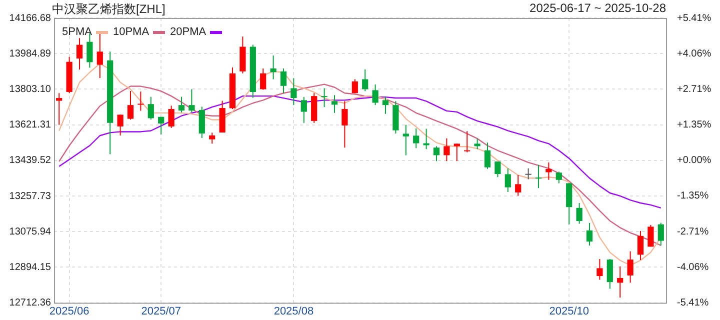 The height and width of the screenshot is (320, 720). I want to click on y2-tick-label: -5.41%, so click(693, 303).